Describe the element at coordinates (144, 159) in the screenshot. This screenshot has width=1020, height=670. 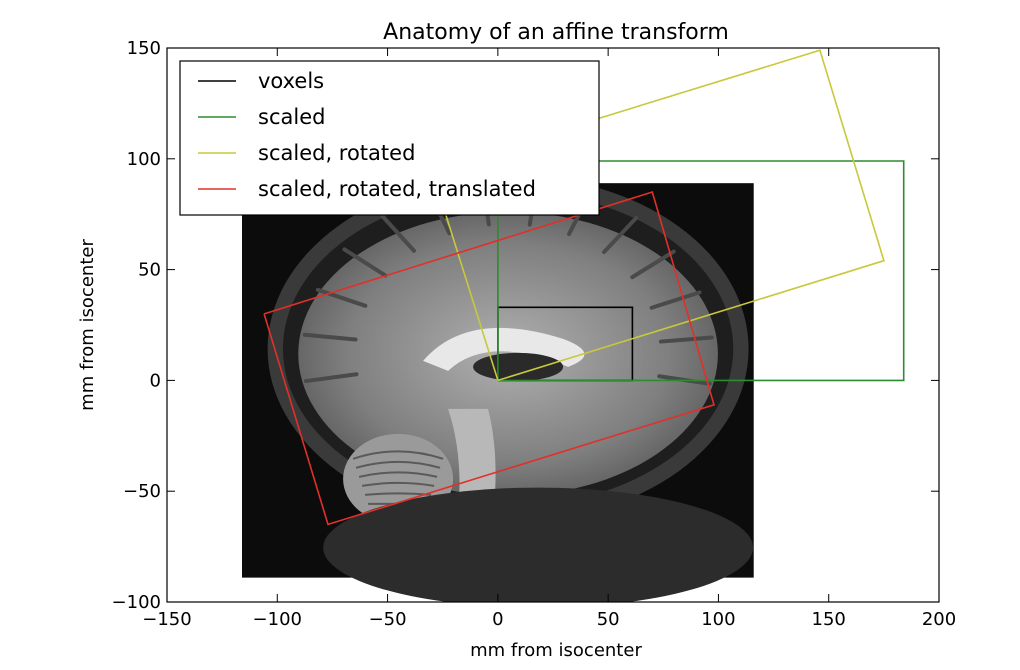
I see `y-tick-label: 100` at that location.